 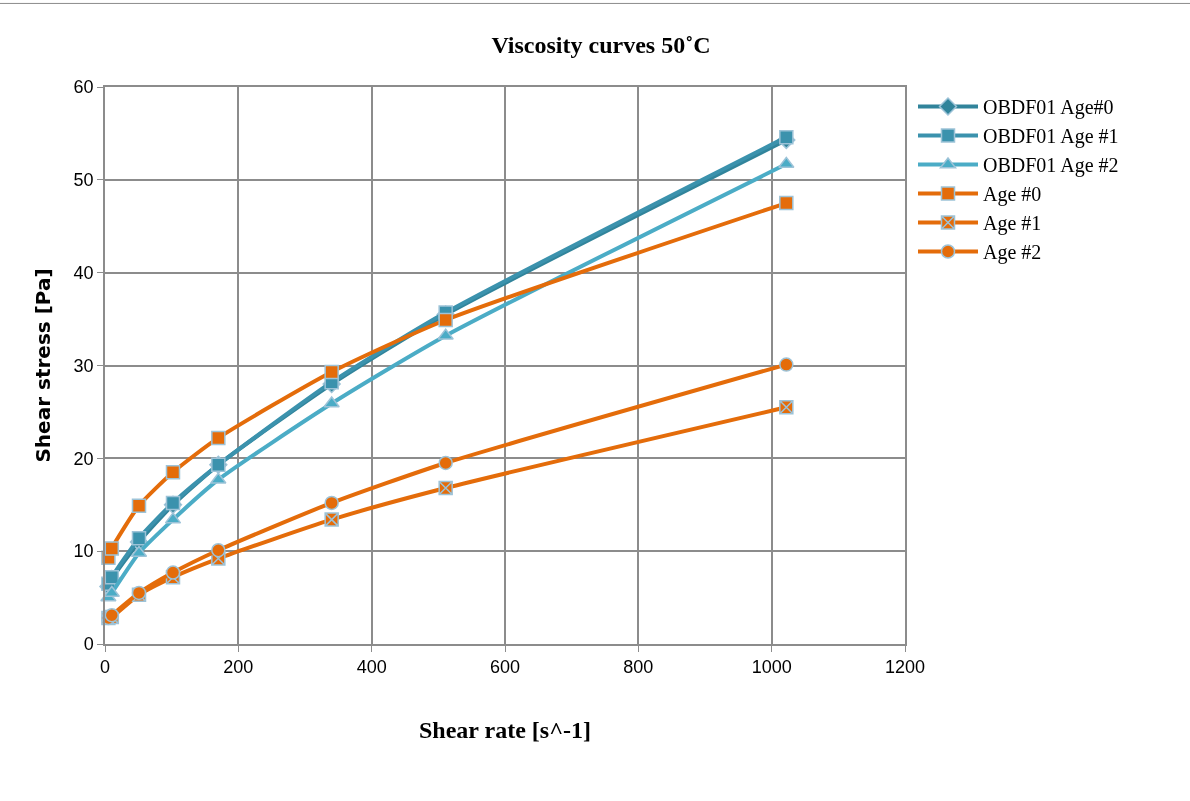 What do you see at coordinates (42, 365) in the screenshot?
I see `y-axis-title: Shear stress [Pa]` at bounding box center [42, 365].